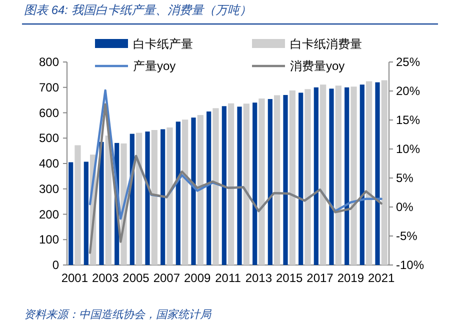 Image resolution: width=450 pixels, height=326 pixels. Describe the element at coordinates (408, 62) in the screenshot. I see `y2-tick-label: 25%` at that location.